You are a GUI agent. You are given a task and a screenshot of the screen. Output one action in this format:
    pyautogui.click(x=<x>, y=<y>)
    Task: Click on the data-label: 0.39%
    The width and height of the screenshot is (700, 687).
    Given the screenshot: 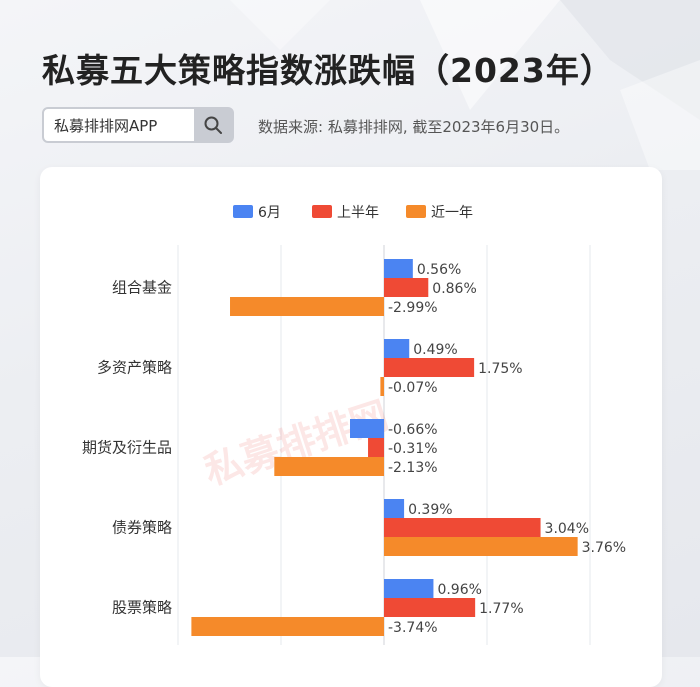 What is the action you would take?
    pyautogui.click(x=430, y=510)
    